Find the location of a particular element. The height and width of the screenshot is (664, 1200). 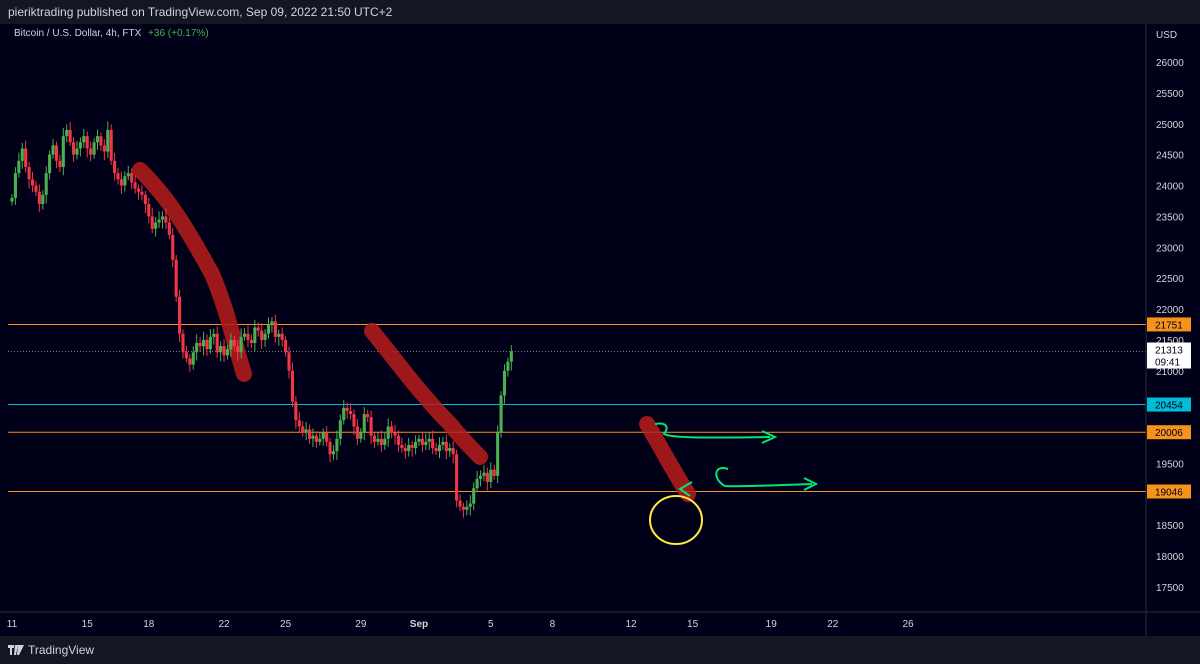

x-tick-label: 19 is located at coordinates (772, 624).